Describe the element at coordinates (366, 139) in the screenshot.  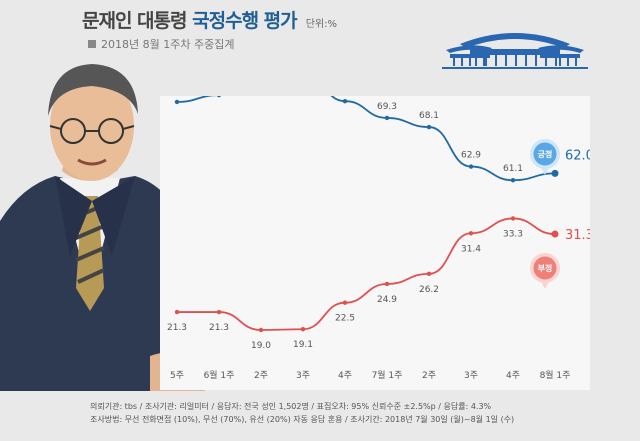
I see `positive-series-line` at that location.